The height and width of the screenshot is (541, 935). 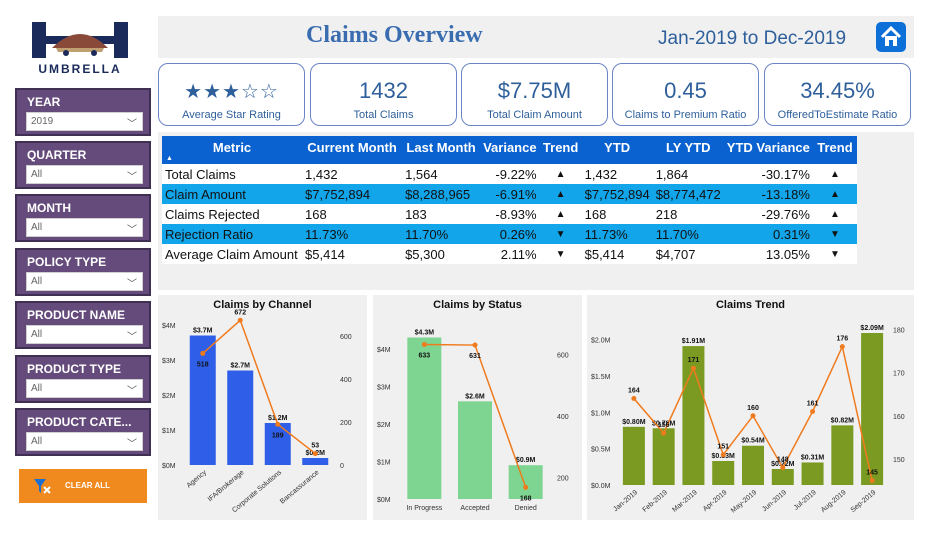 I want to click on year-dropdown: 2019 ﹀, so click(x=84, y=121).